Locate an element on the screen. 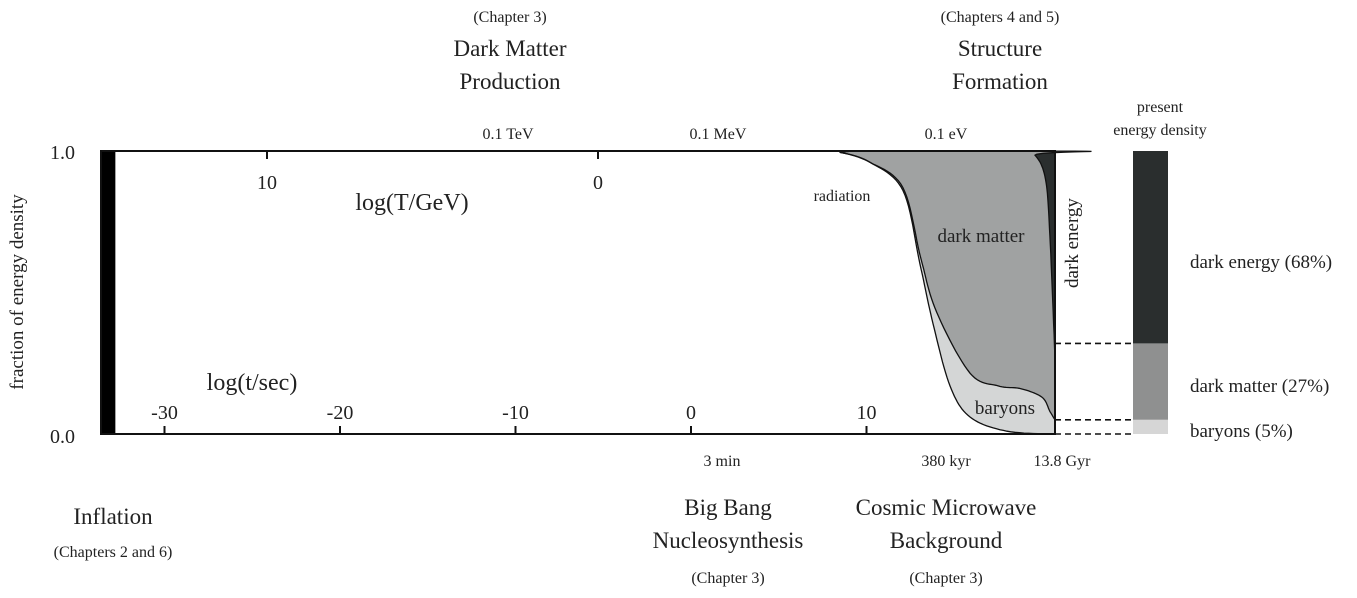 The image size is (1357, 598). present-dark-matter-segment is located at coordinates (1150, 381).